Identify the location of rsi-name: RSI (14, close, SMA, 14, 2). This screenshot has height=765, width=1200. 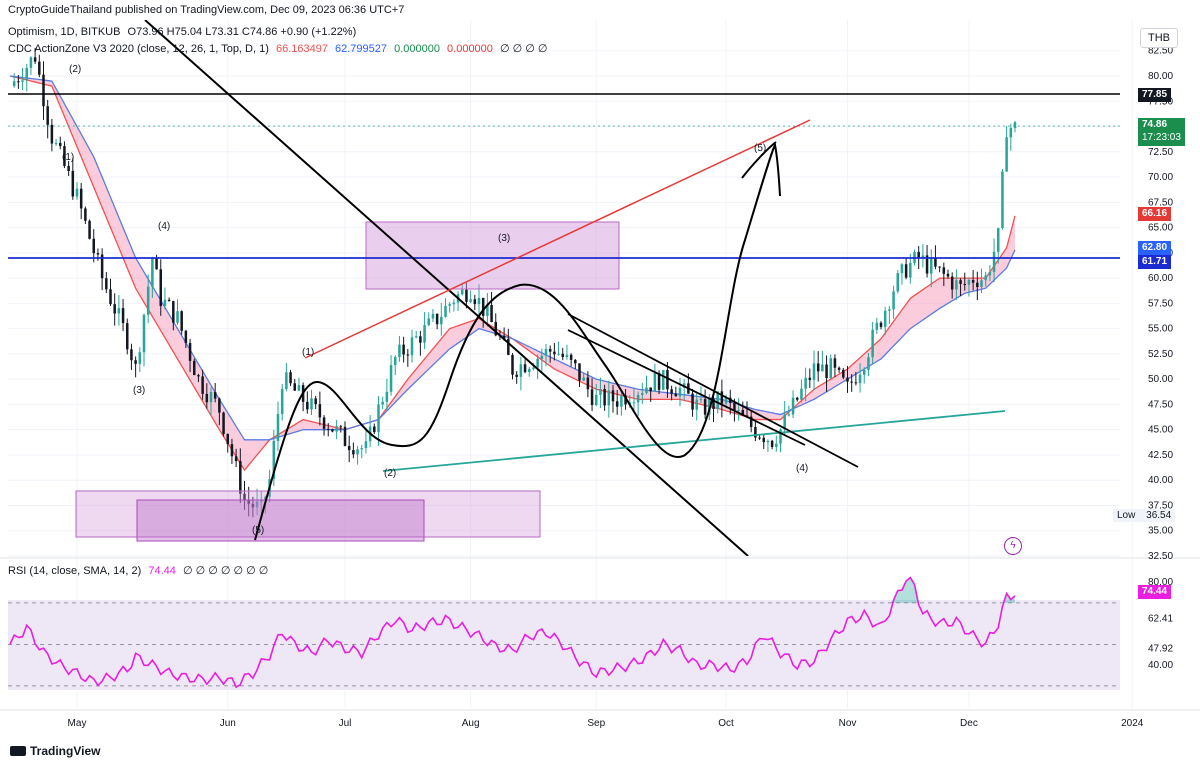
(75, 571).